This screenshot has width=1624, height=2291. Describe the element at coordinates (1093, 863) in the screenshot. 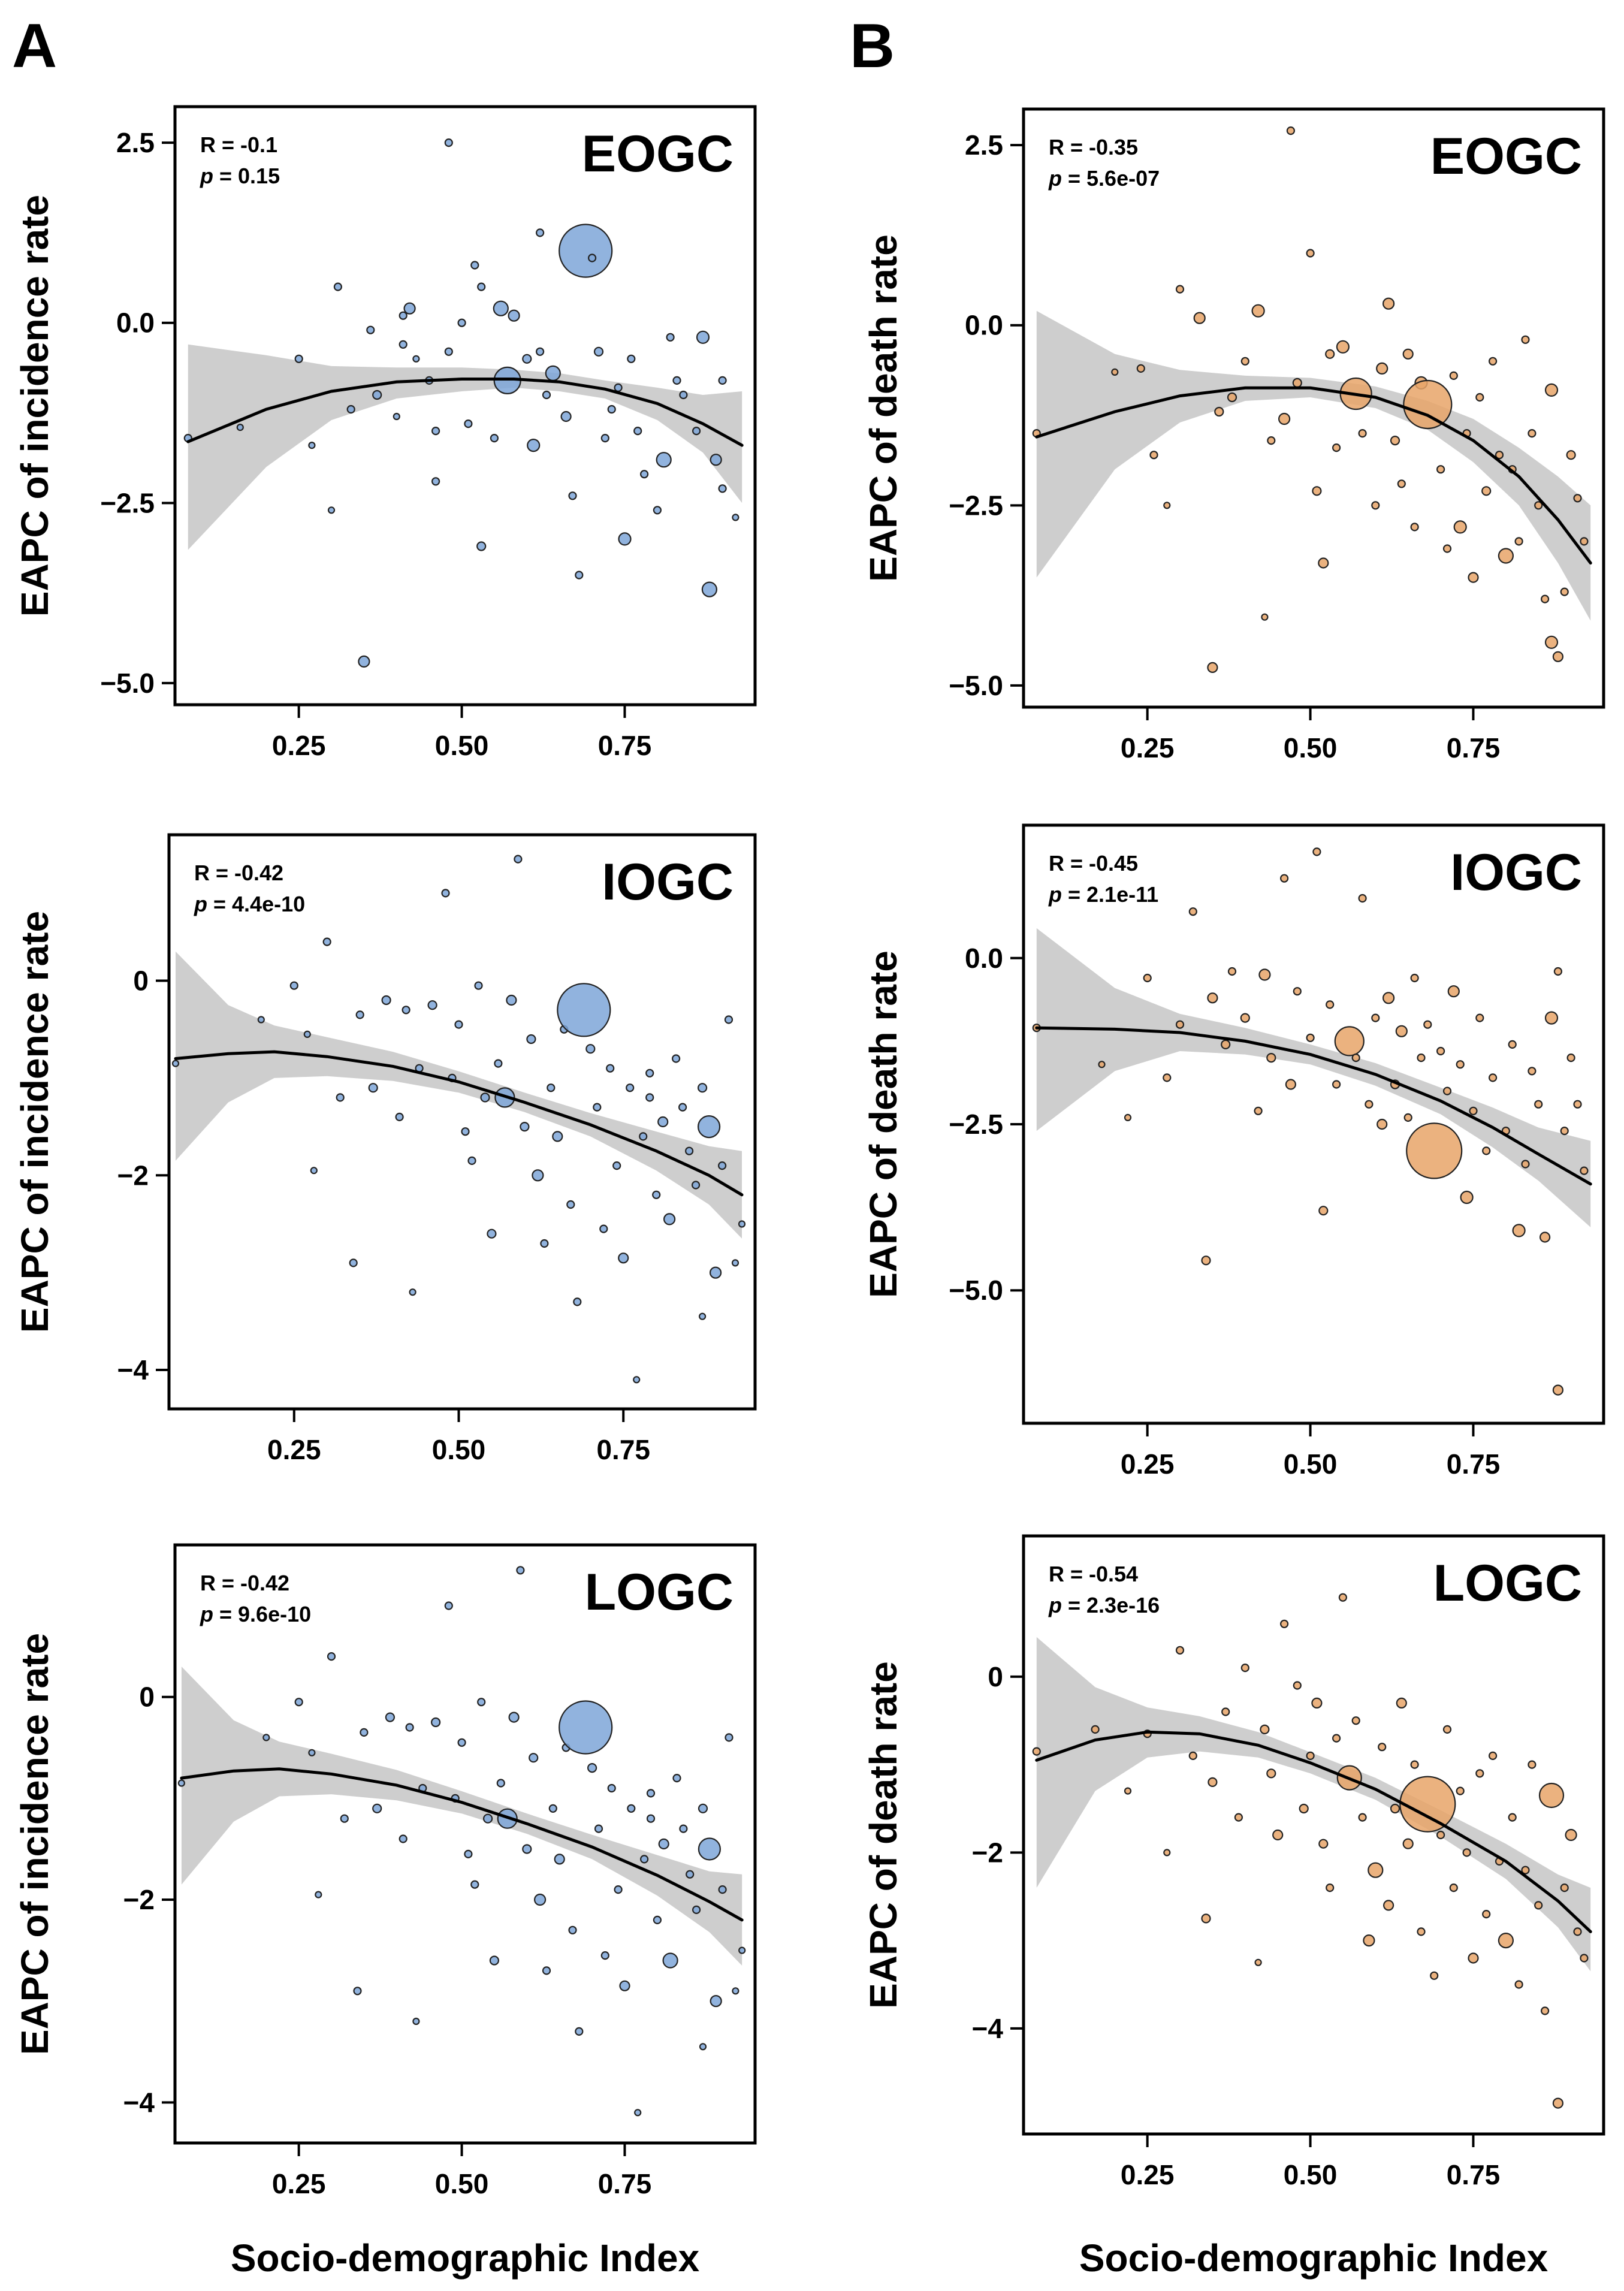

I see `r-value: R = -0.45` at that location.